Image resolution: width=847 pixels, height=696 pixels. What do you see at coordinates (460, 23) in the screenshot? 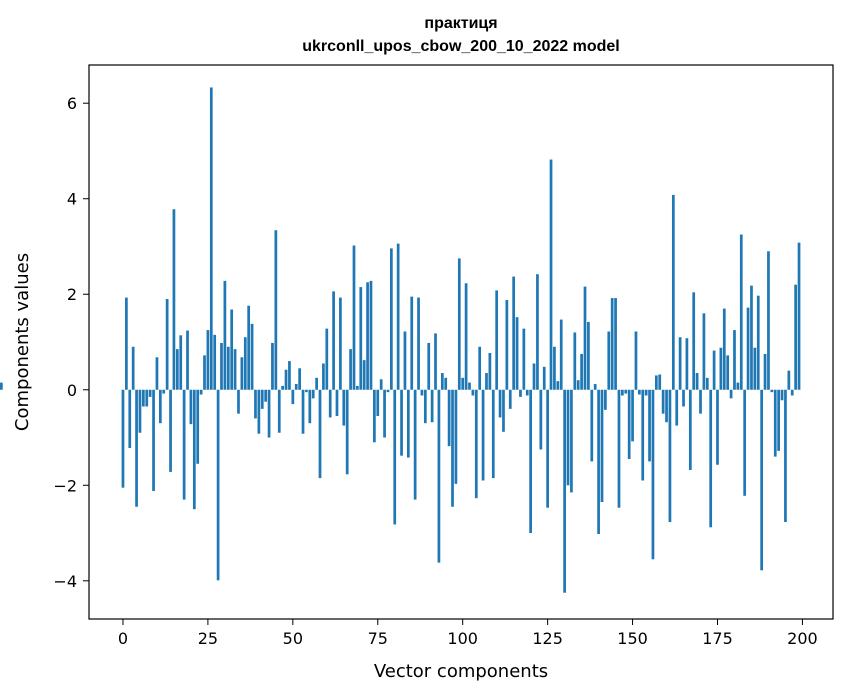
I see `chart-title: практиця` at bounding box center [460, 23].